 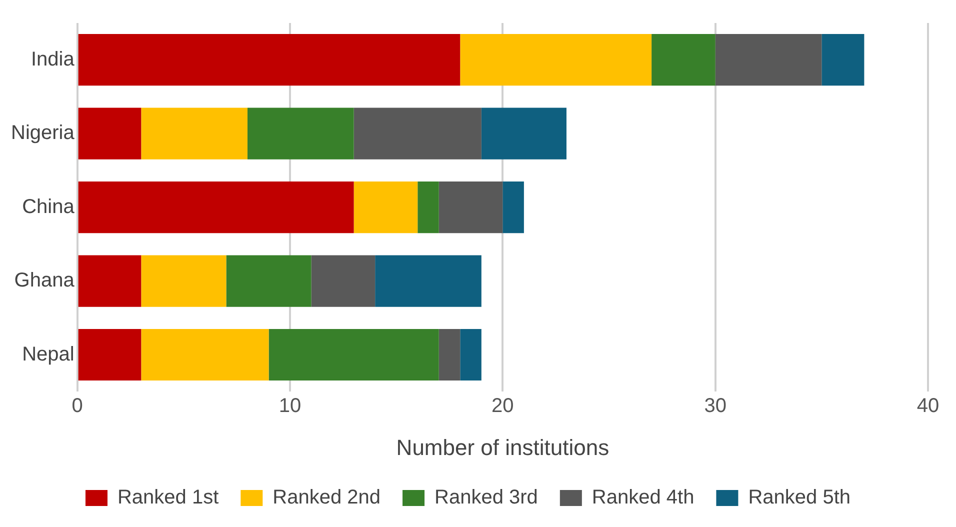 What do you see at coordinates (48, 354) in the screenshot?
I see `y-tick-label: Nepal` at bounding box center [48, 354].